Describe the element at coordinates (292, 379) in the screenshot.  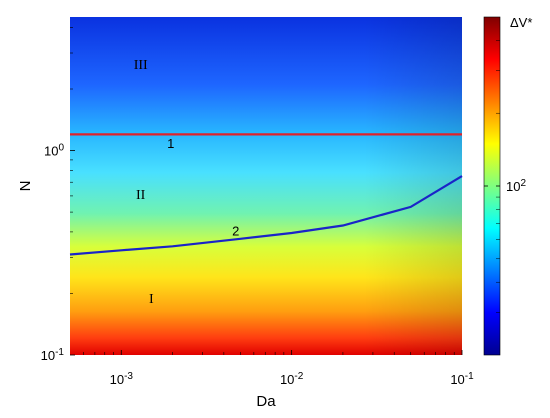
I see `x-tick-label: 10⁻²` at that location.